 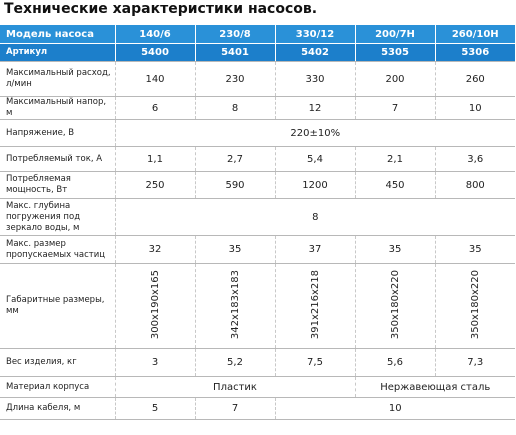 I want to click on spec-row: Потребляемый ток, А 1,1 2,7 5,4 2,1 3,6, so click(x=257, y=159).